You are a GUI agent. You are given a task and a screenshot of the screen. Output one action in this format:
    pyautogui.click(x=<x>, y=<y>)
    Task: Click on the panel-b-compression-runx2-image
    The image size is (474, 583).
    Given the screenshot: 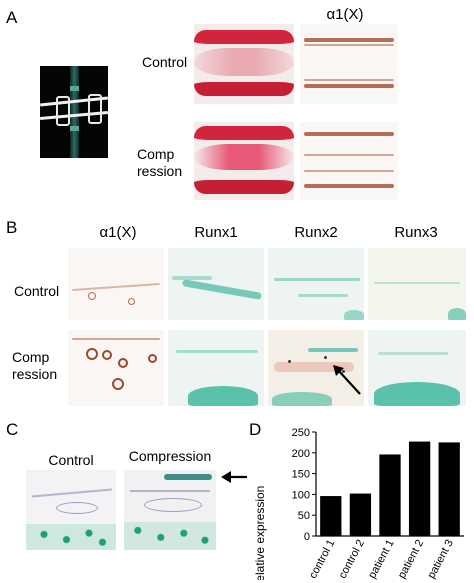 What is the action you would take?
    pyautogui.click(x=316, y=368)
    